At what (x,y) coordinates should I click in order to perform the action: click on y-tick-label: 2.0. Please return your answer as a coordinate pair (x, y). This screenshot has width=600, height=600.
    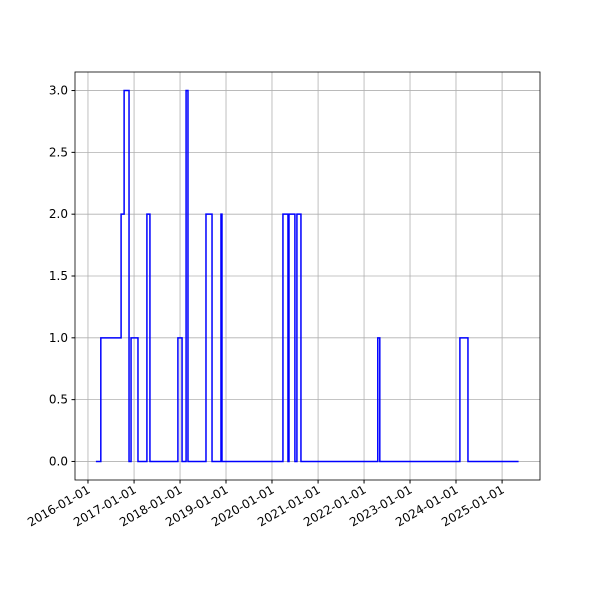
    Looking at the image, I should click on (58, 214).